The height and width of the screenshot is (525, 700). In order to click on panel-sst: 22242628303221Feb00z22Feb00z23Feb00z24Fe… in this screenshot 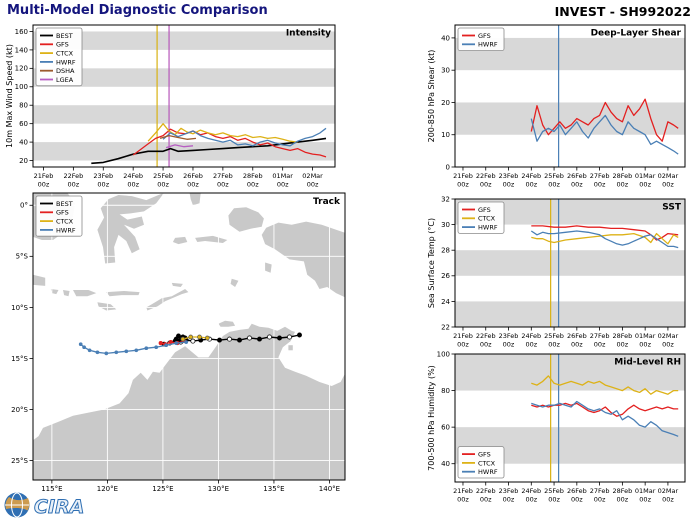, I will do `click(556, 272)`.